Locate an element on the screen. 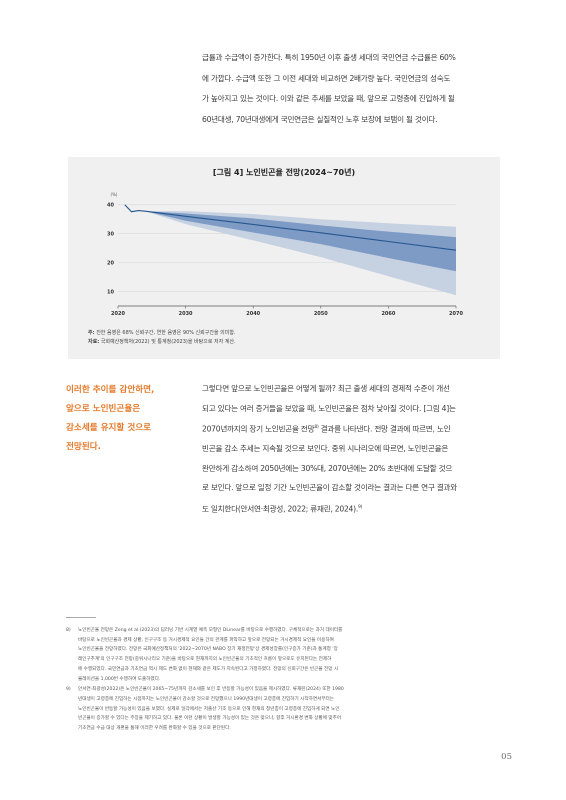 Image resolution: width=566 pixels, height=800 pixels. x-tick-label: 2030 is located at coordinates (186, 314).